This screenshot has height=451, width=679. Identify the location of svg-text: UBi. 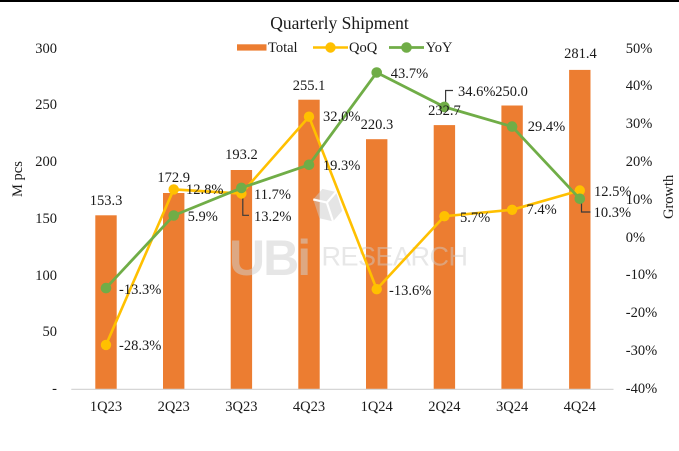
(269, 258).